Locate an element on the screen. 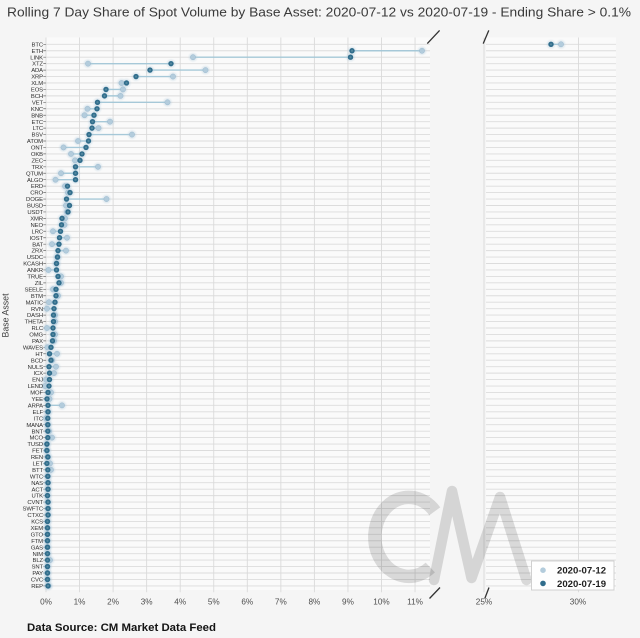  svg-text: VET is located at coordinates (38, 103).